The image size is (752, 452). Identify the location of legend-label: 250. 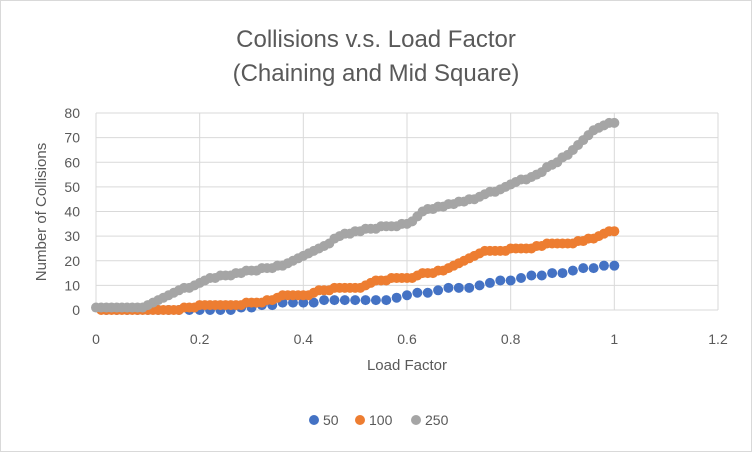
(437, 420).